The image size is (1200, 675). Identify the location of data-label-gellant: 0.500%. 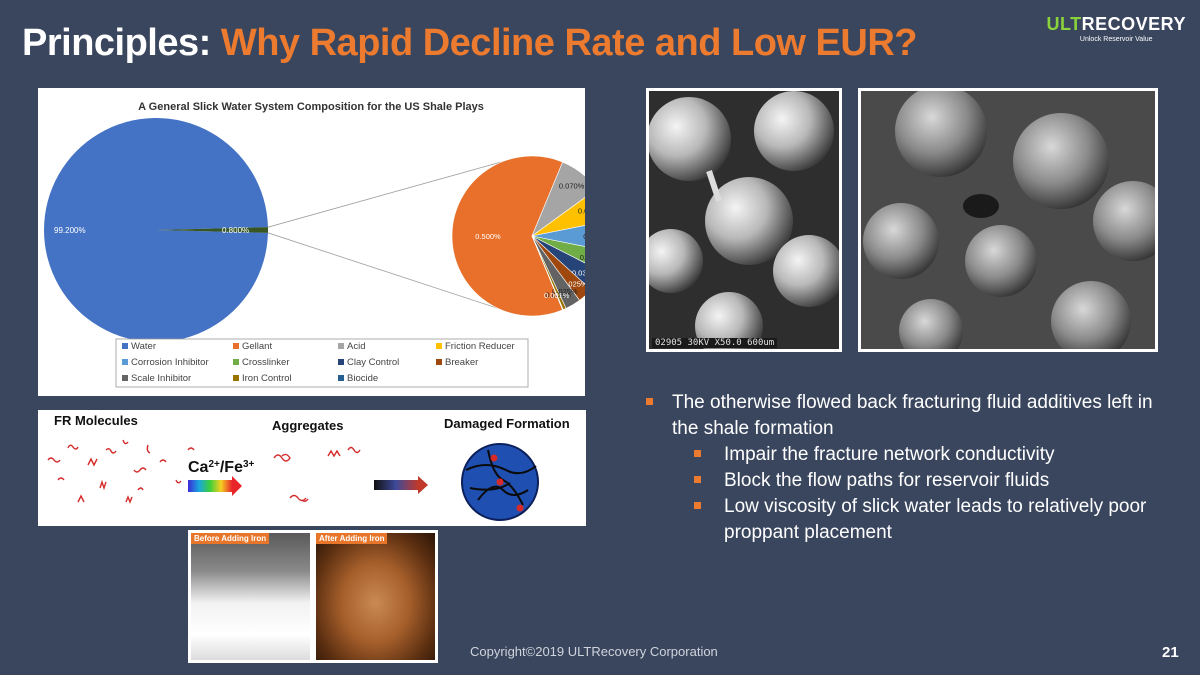
(488, 236).